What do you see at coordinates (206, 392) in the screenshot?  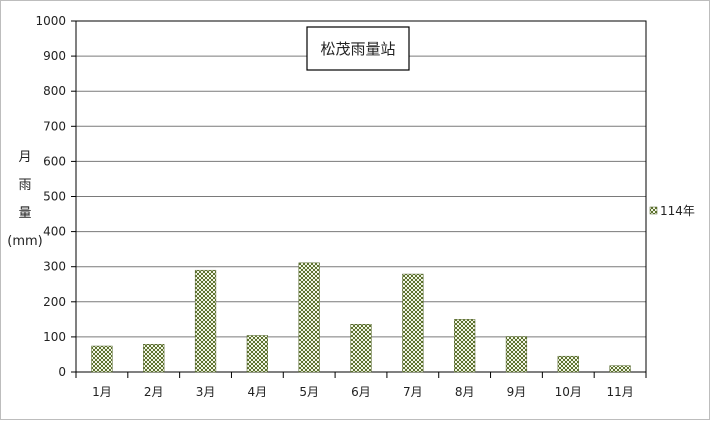 I see `x-tick-label: 3月` at bounding box center [206, 392].